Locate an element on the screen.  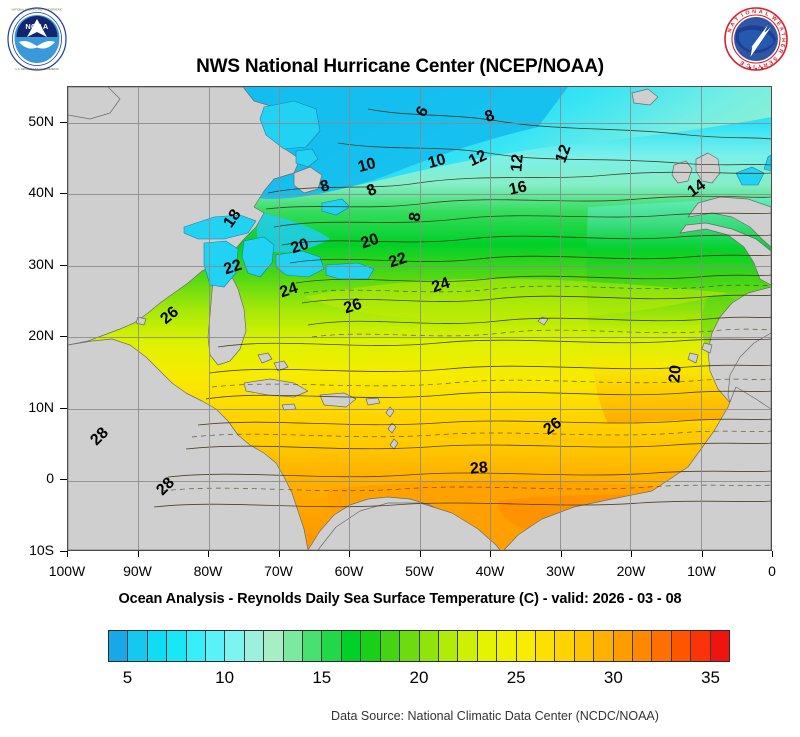
svg-text: N is located at coordinates (754, 12).